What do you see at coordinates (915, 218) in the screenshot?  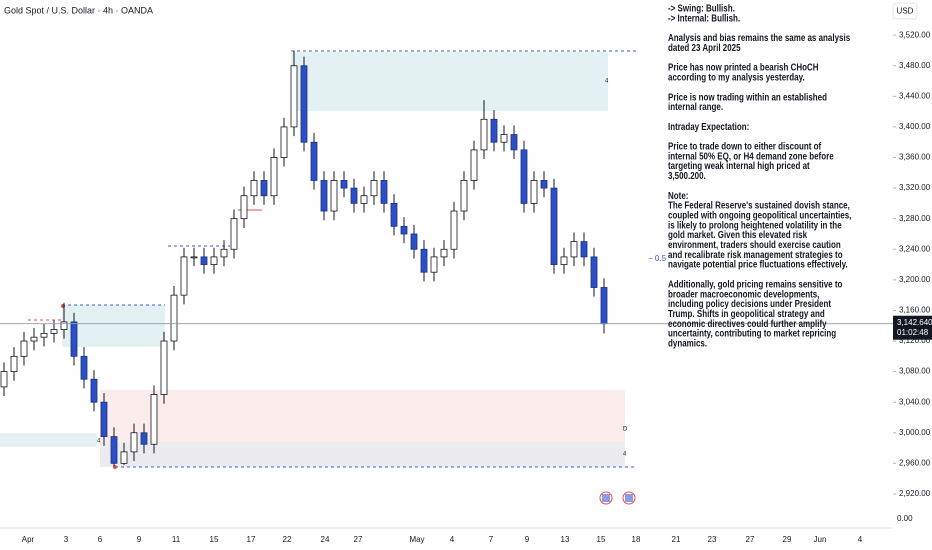 I see `y-tick-label: 3,280.00` at bounding box center [915, 218].